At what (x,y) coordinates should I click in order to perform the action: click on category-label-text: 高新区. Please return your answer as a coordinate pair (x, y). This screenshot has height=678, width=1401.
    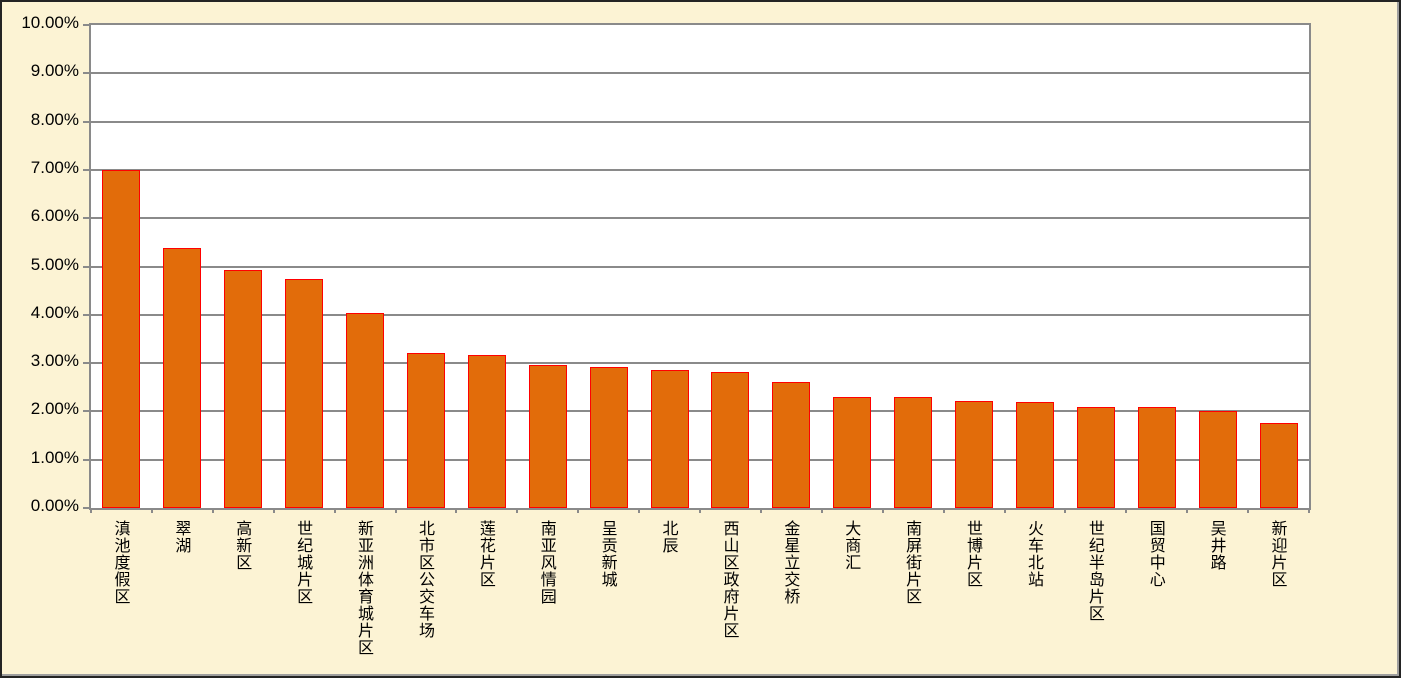
    Looking at the image, I should click on (242, 545).